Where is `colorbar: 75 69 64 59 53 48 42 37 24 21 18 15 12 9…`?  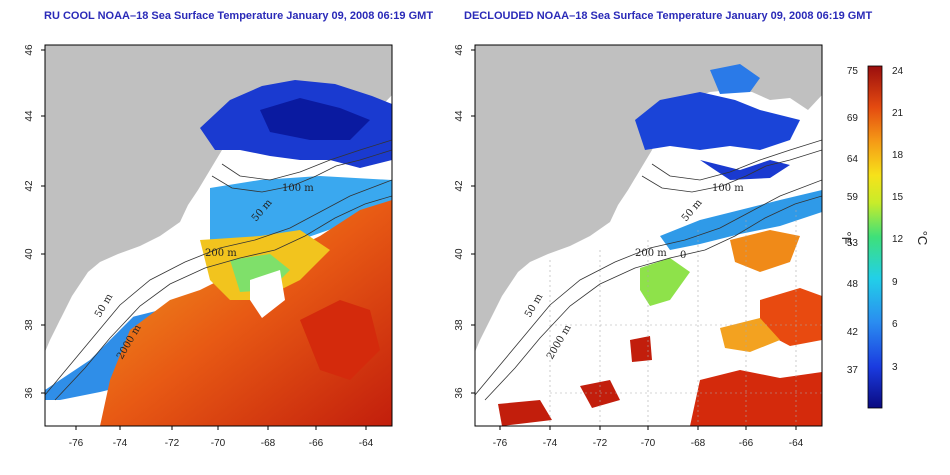
colorbar: 75 69 64 59 53 48 42 37 24 21 18 15 12 9… is located at coordinates (884, 237).